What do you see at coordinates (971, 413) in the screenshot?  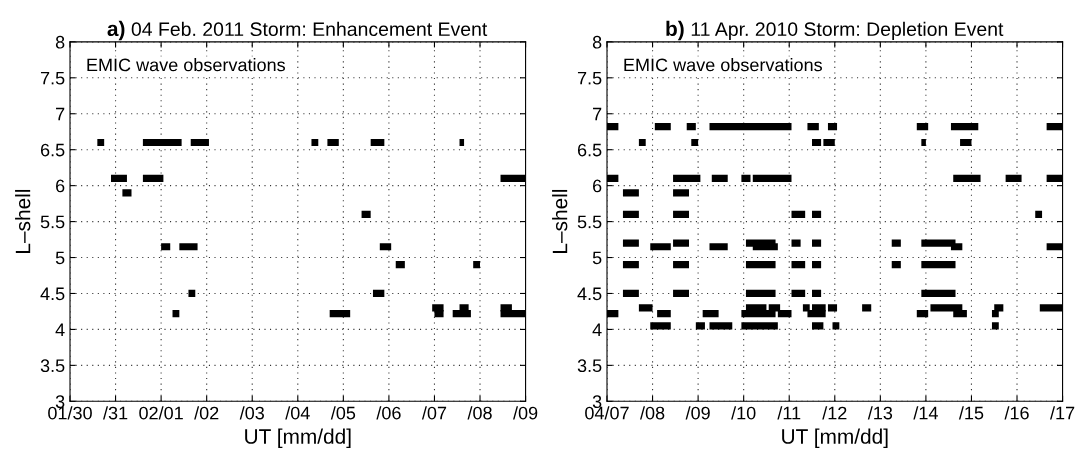 I see `x-tick-label: /15` at bounding box center [971, 413].